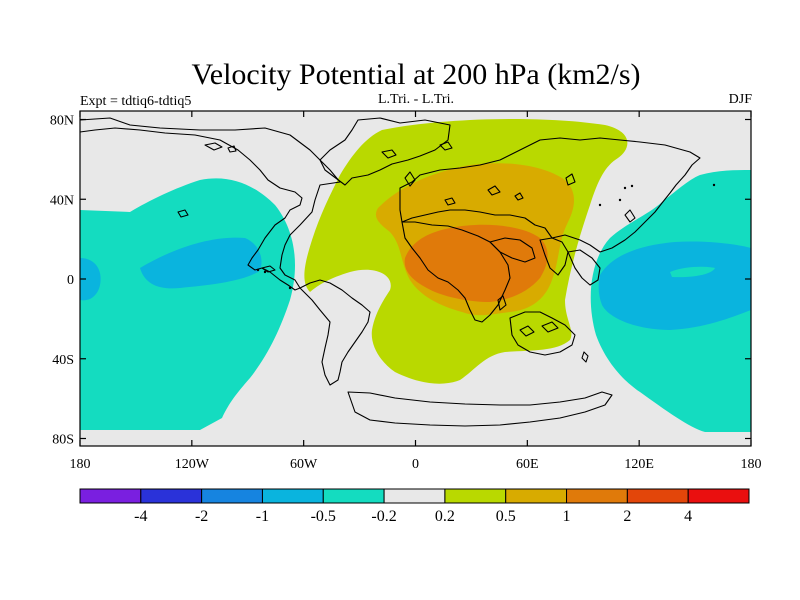 The height and width of the screenshot is (600, 800). Describe the element at coordinates (627, 516) in the screenshot. I see `colorbar-label: 2` at that location.